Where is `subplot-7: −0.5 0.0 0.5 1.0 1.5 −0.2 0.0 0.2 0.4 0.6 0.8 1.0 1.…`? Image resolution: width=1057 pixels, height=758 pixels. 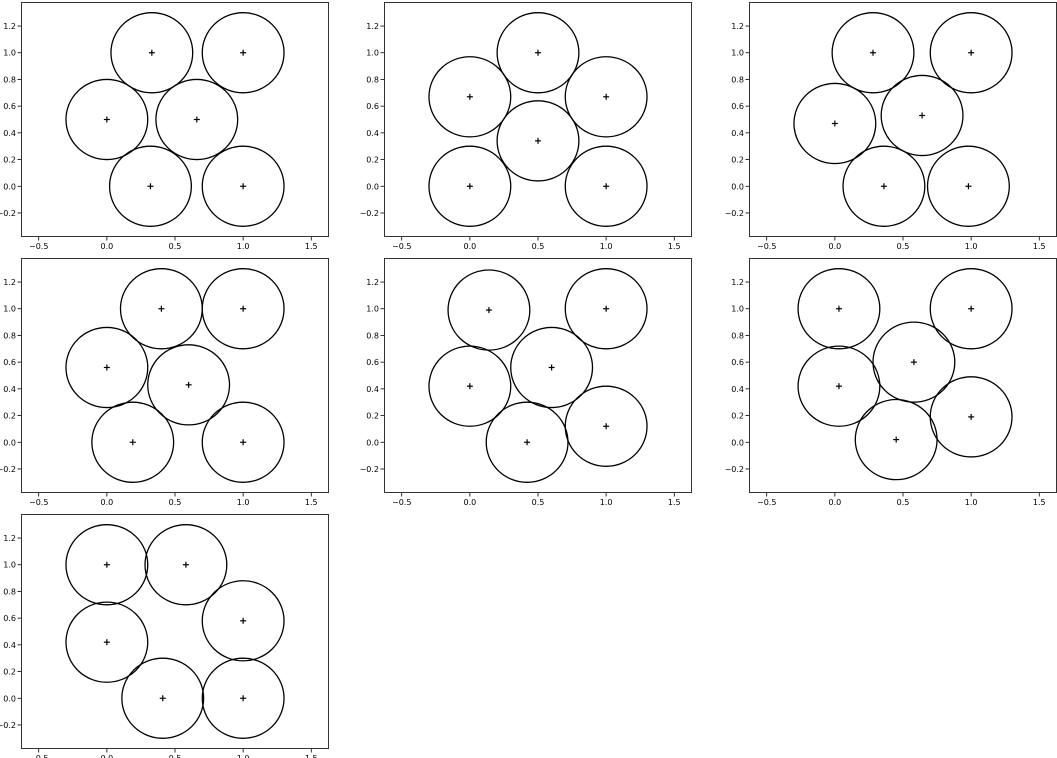
subplot-7: −0.5 0.0 0.5 1.0 1.5 −0.2 0.0 0.2 0.4 0.6 0.8 1.0 1.… is located at coordinates (164, 636).